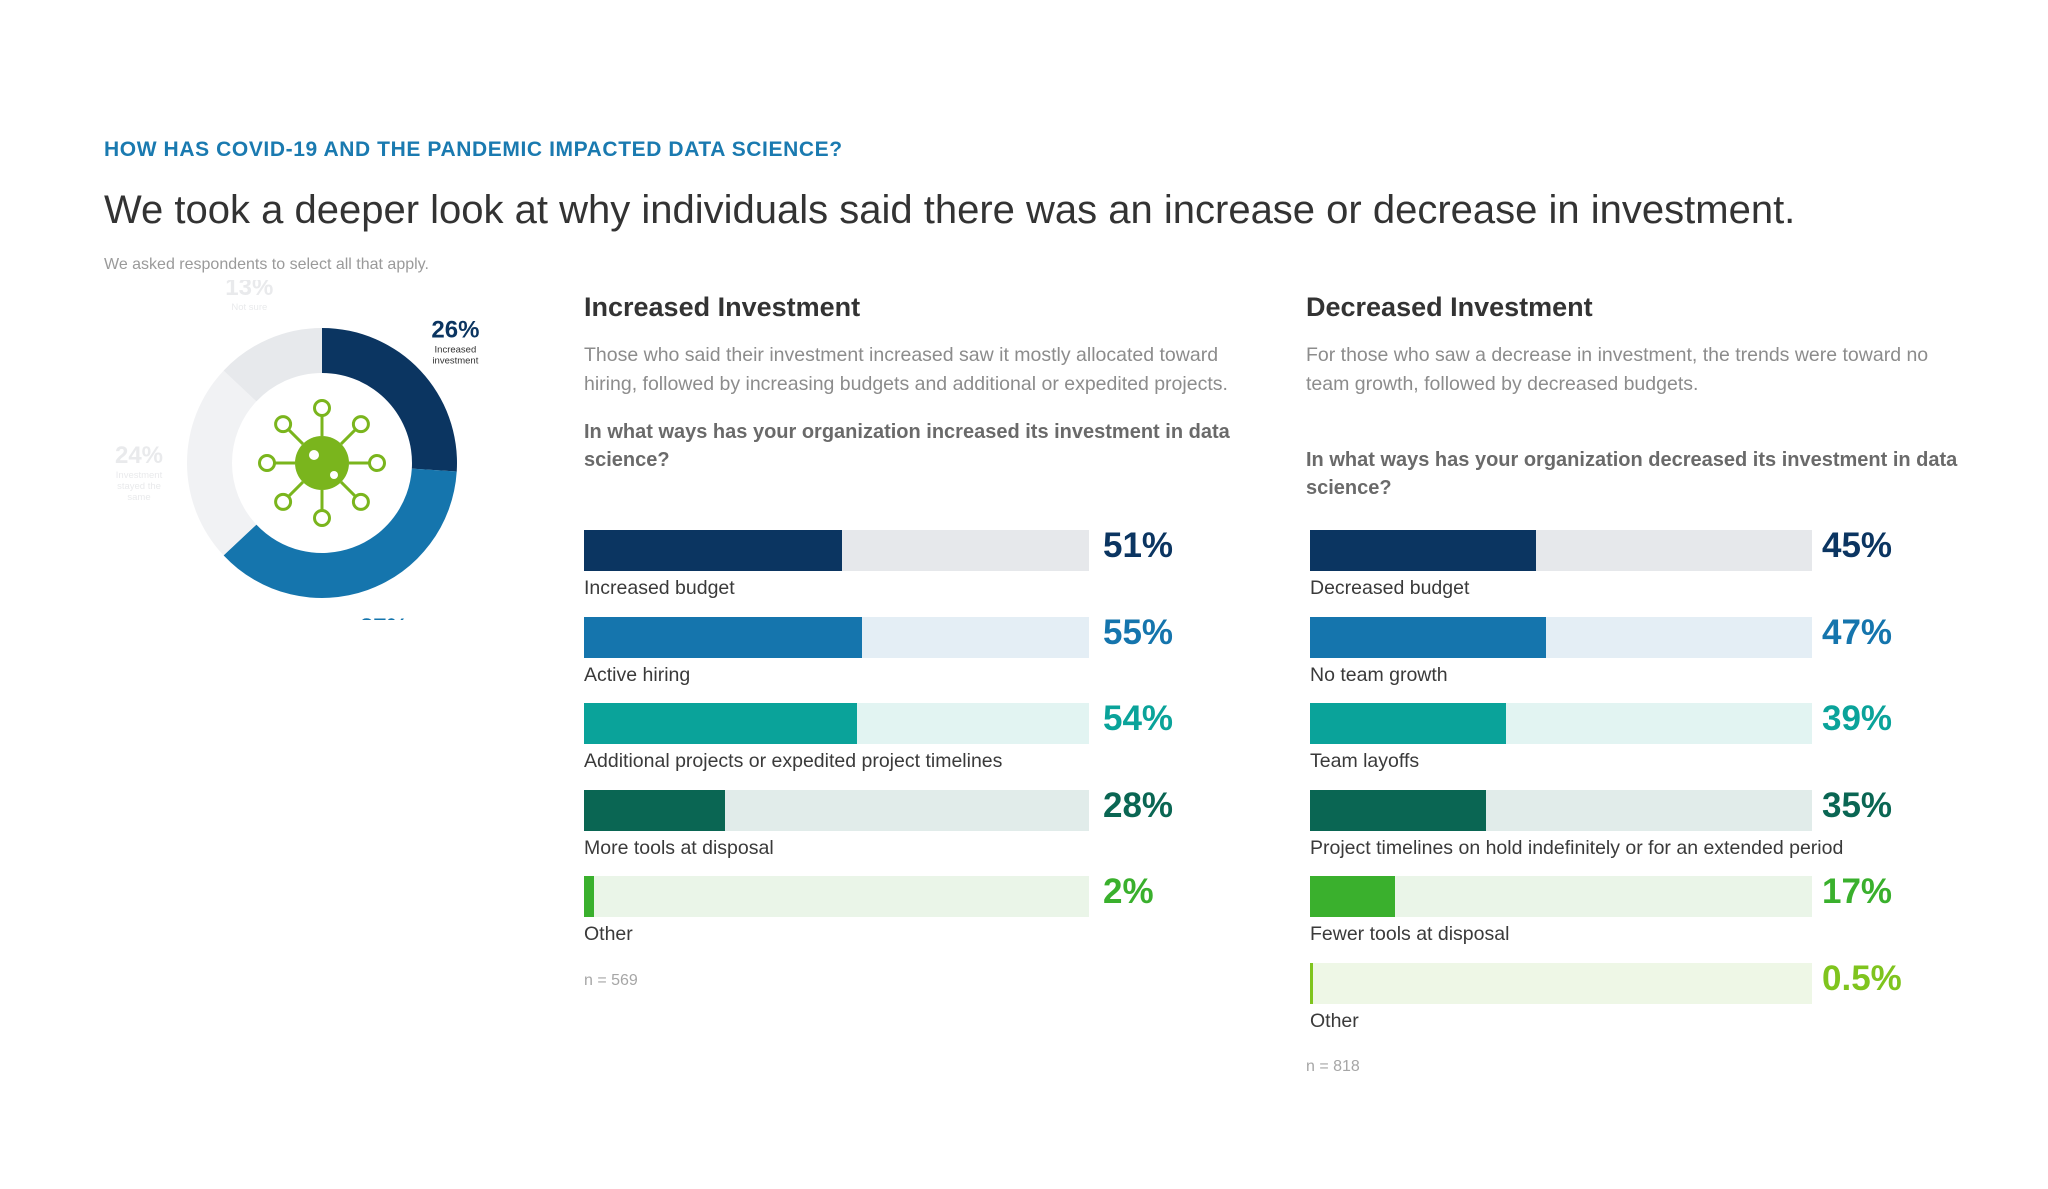 Image resolution: width=2048 pixels, height=1189 pixels. I want to click on bar-value-label: 47%, so click(1857, 632).